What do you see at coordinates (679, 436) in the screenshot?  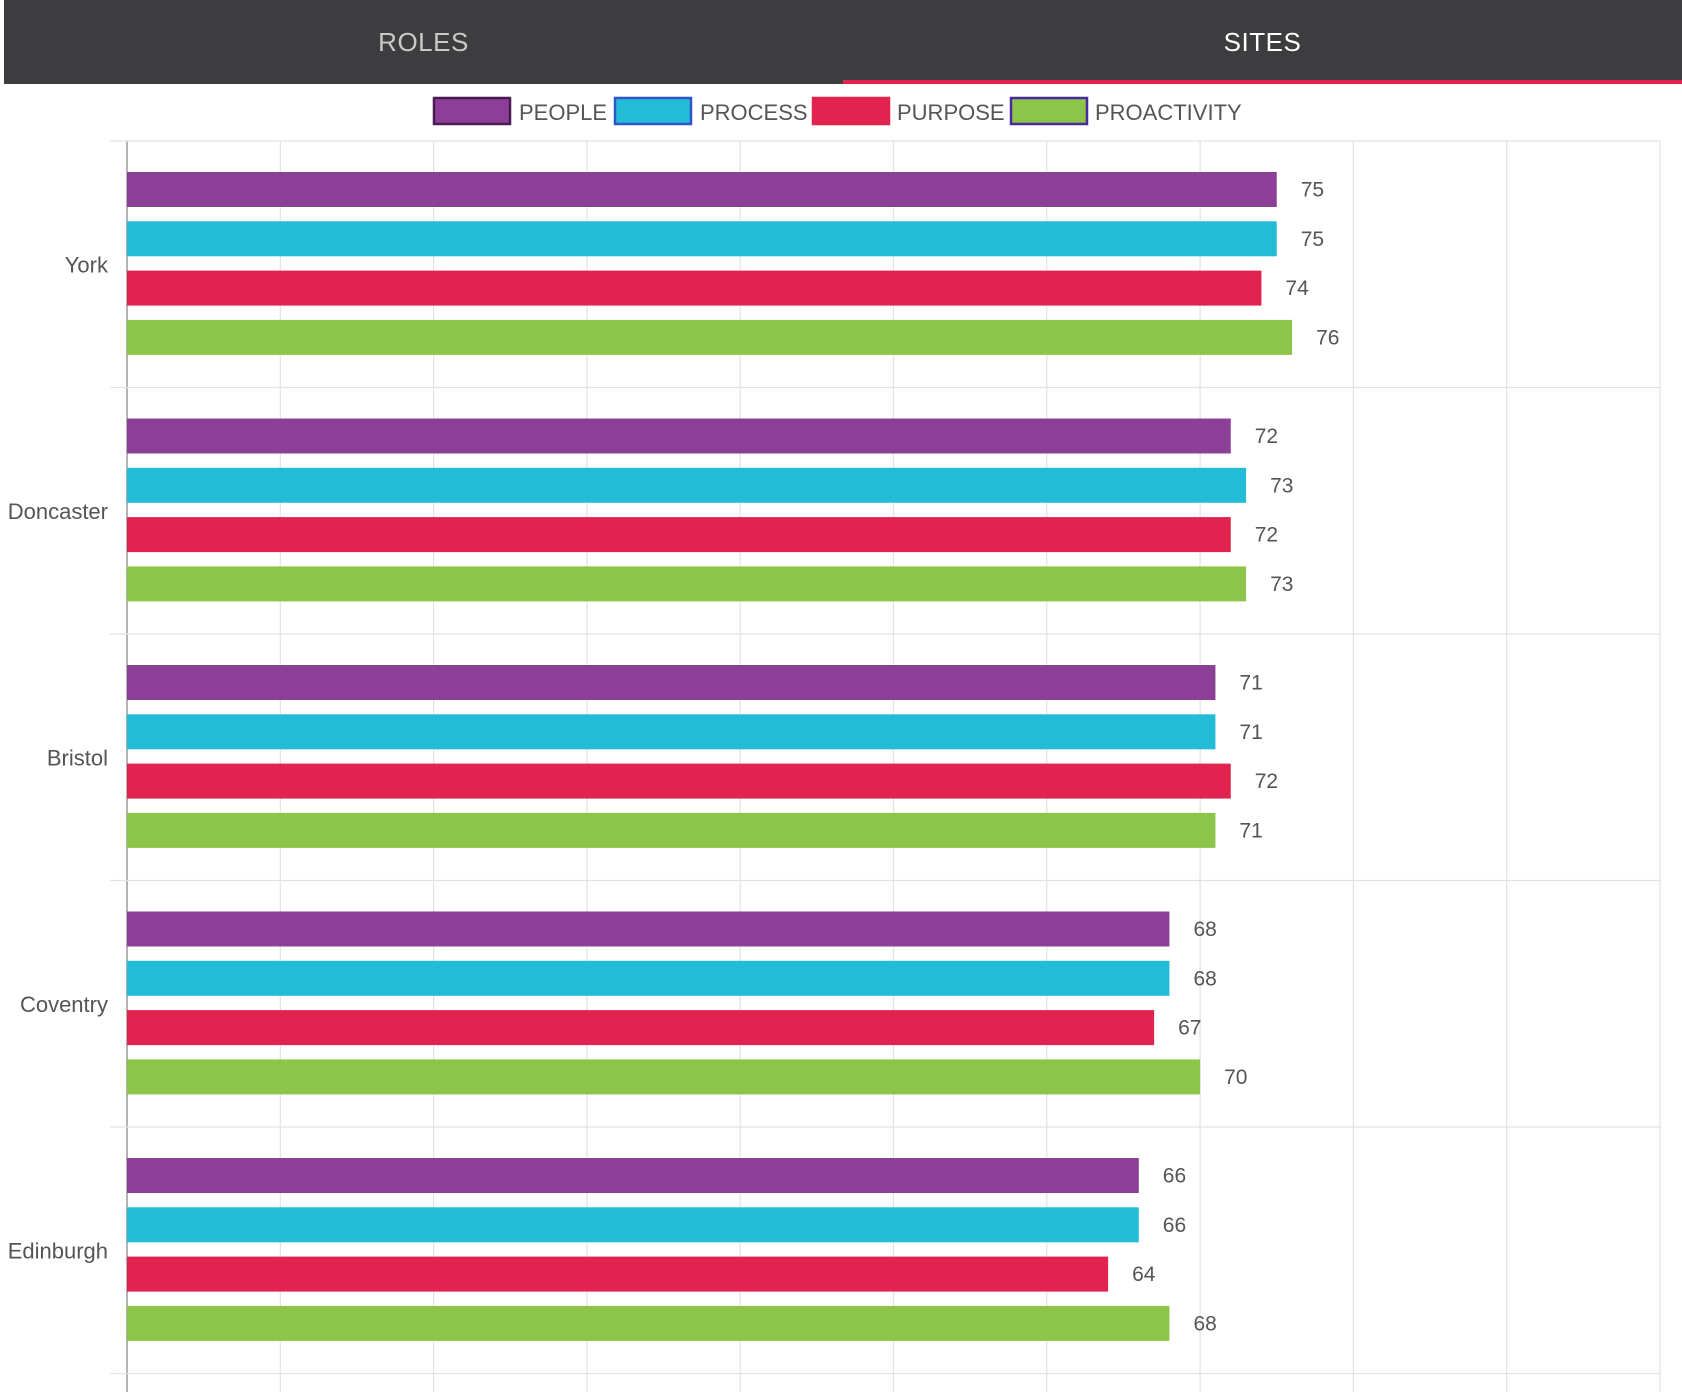 I see `bar-doncaster-people` at bounding box center [679, 436].